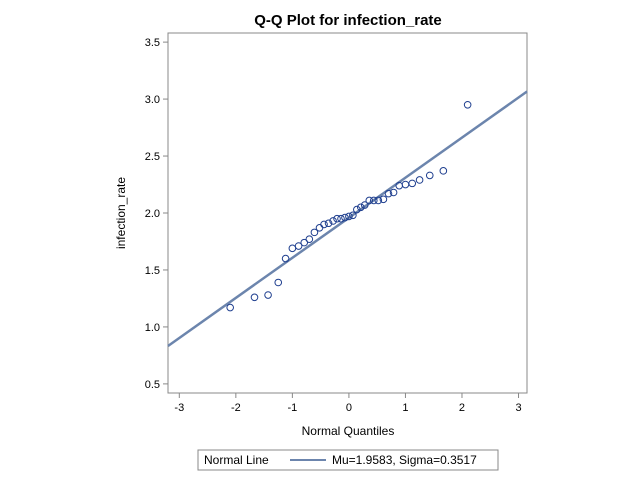  I want to click on legend: Normal Line Mu=1.9583, Sigma=0.3517, so click(348, 460).